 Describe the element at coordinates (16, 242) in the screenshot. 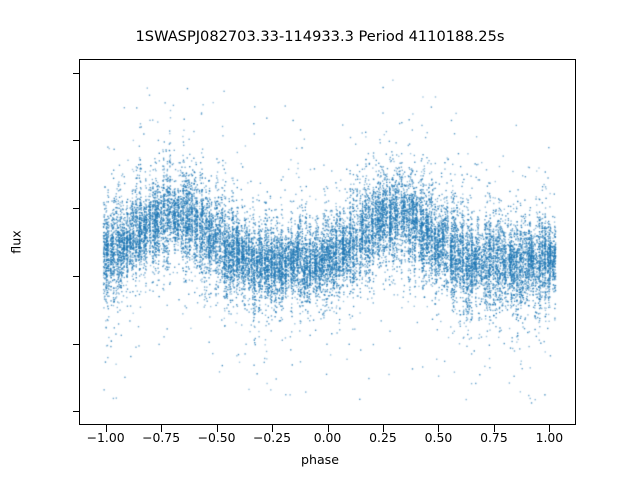

I see `y-axis-label: flux` at that location.